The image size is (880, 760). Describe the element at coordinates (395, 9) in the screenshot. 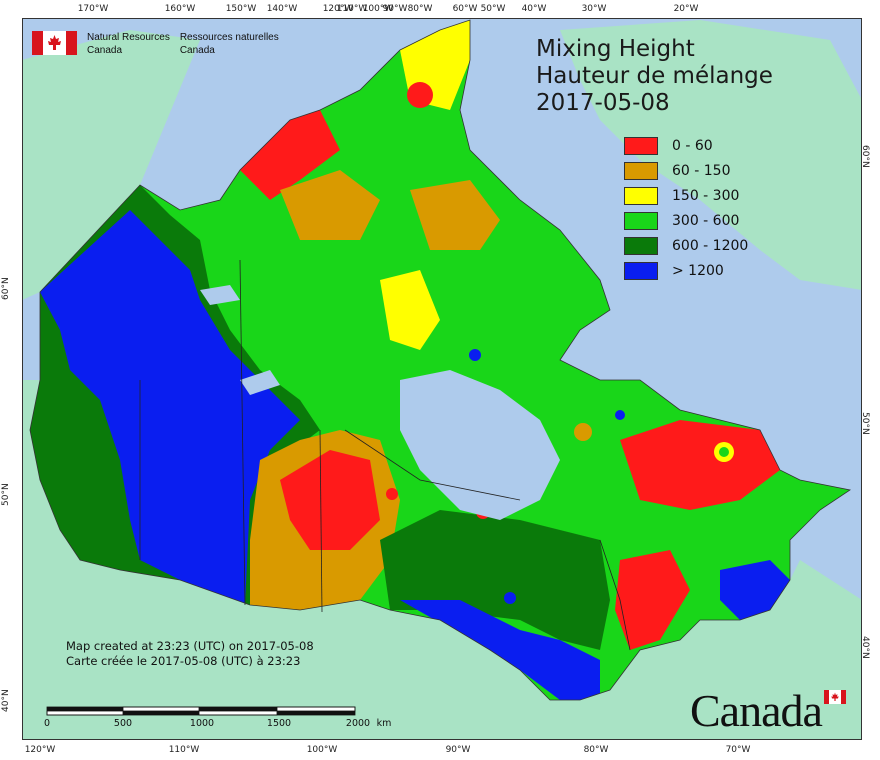

I see `tick-top-90w: 90°W` at that location.